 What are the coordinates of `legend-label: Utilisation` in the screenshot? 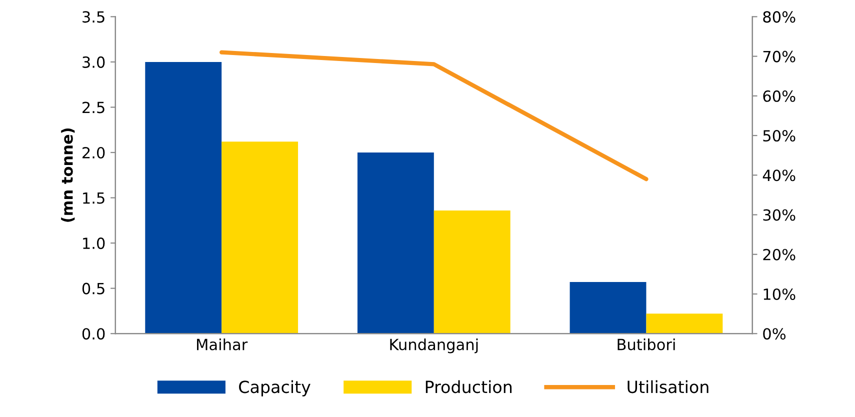 It's located at (668, 387).